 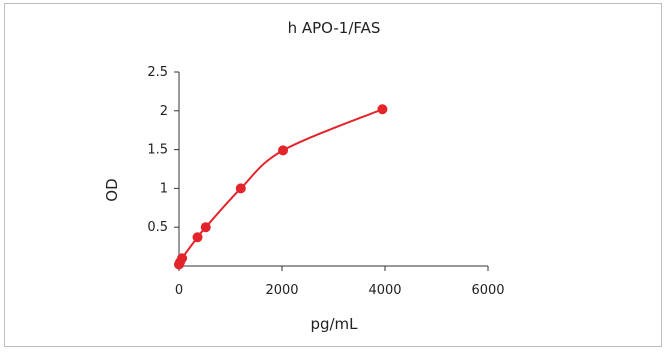 I want to click on y-axis-label: OD, so click(x=112, y=189).